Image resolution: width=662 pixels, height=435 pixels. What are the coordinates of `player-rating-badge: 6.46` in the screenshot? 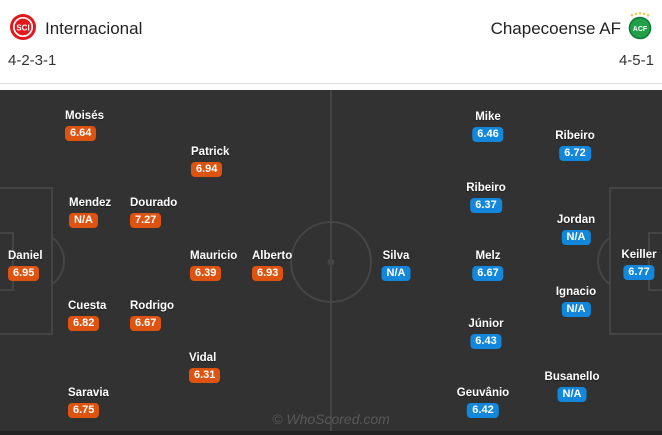 It's located at (488, 134).